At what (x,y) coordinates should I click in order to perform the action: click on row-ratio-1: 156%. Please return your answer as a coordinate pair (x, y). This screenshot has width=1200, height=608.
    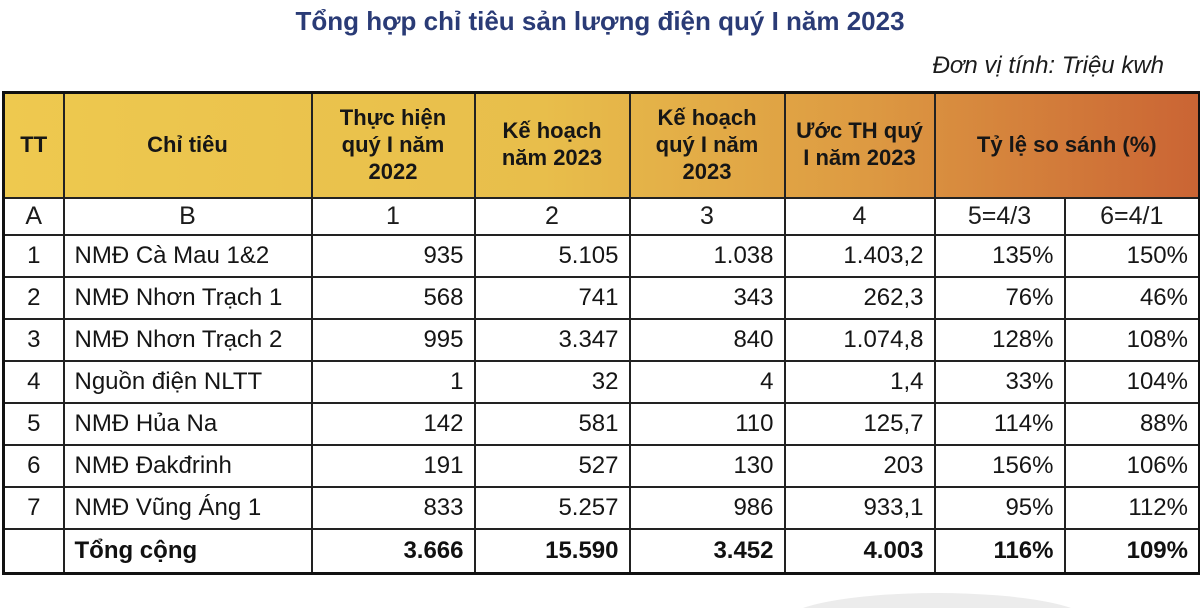
    Looking at the image, I should click on (999, 465).